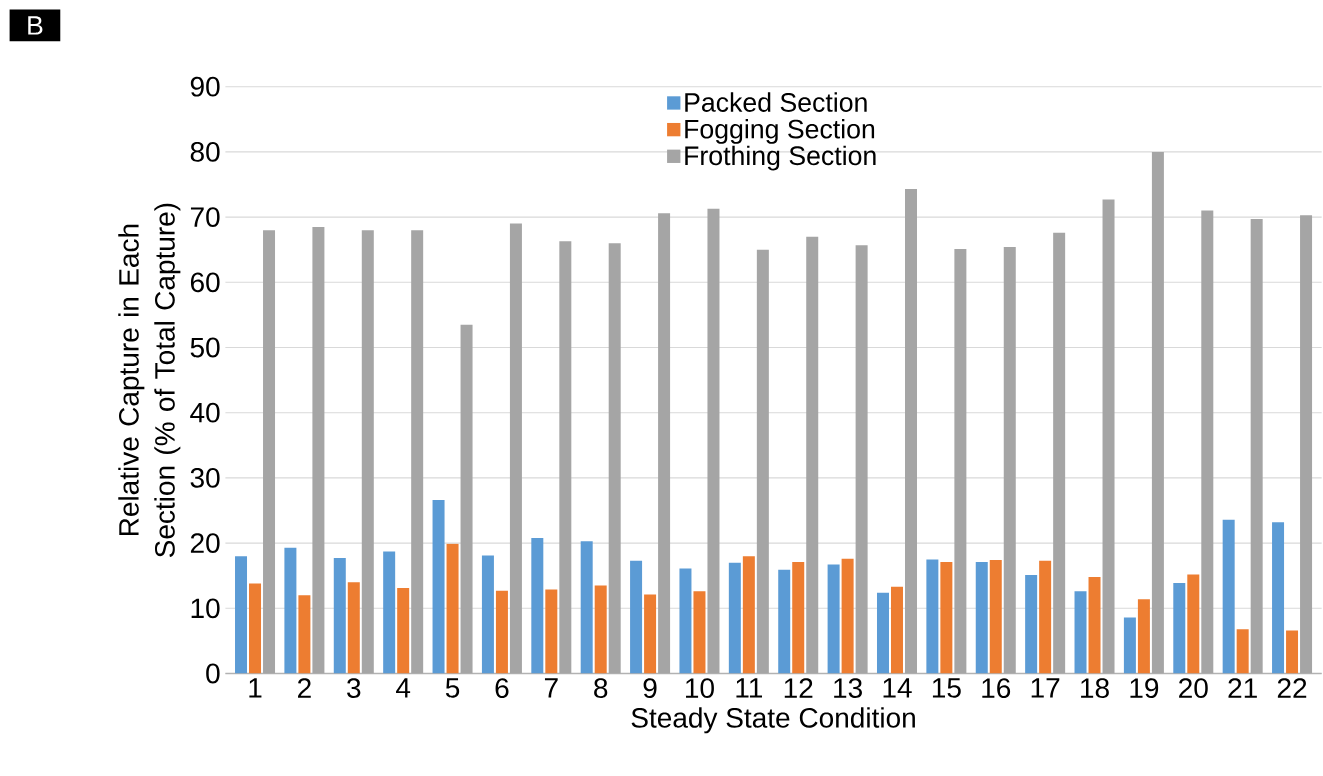 This screenshot has width=1323, height=776. What do you see at coordinates (502, 688) in the screenshot?
I see `x-tick-label: 6` at bounding box center [502, 688].